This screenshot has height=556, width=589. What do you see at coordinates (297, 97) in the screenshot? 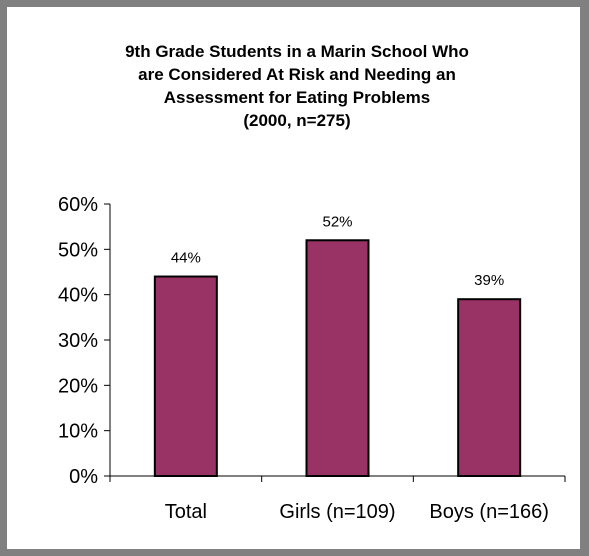
I see `chart-title-line-3: Assessment for Eating Problems` at bounding box center [297, 97].